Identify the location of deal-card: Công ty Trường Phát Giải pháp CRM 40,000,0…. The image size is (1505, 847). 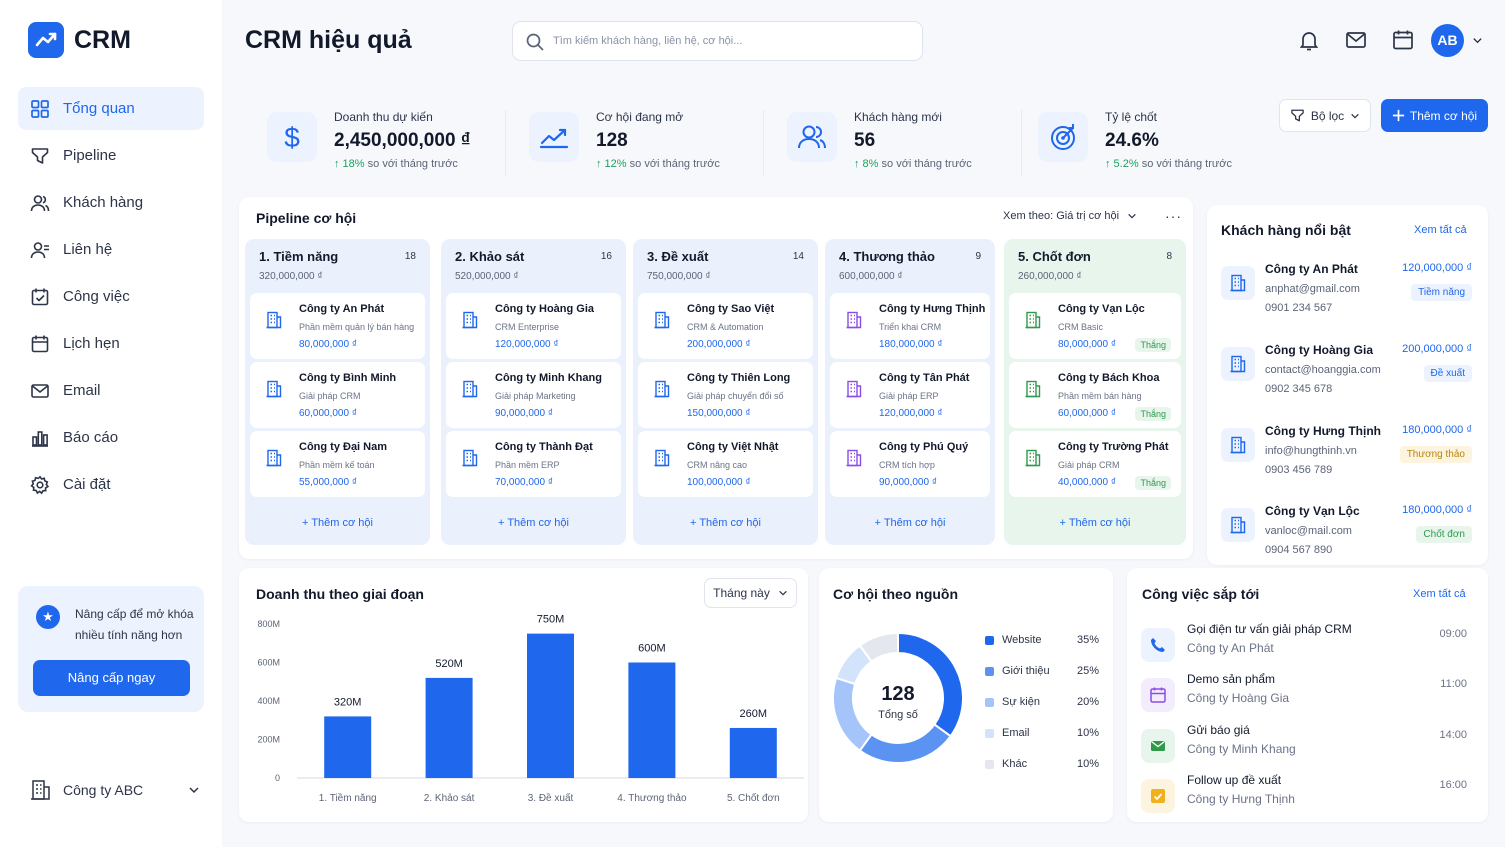
(1095, 464).